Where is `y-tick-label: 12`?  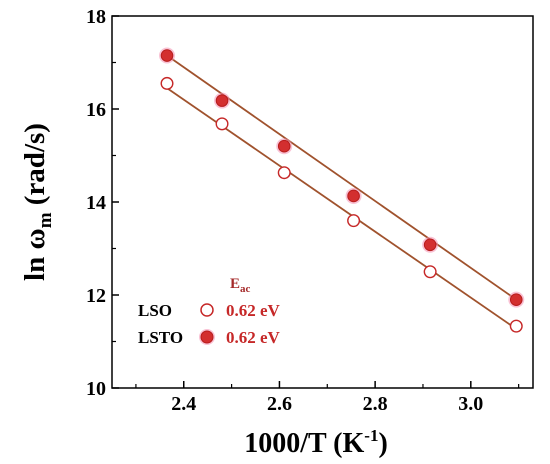
y-tick-label: 12 is located at coordinates (96, 296).